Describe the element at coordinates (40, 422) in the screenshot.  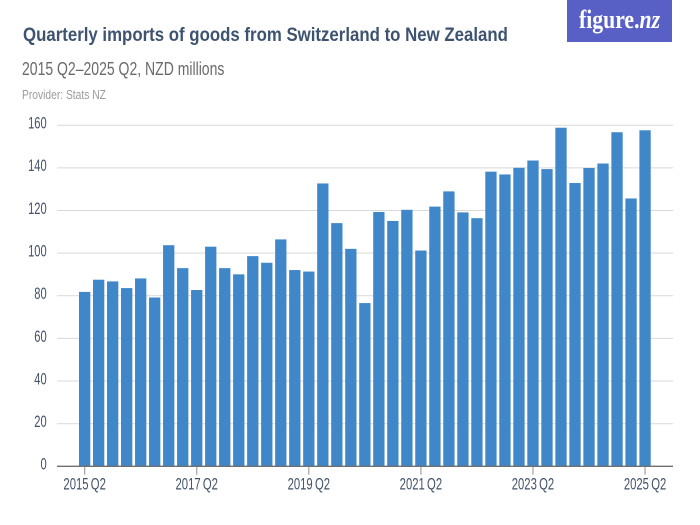
I see `svg-text: 20` at that location.